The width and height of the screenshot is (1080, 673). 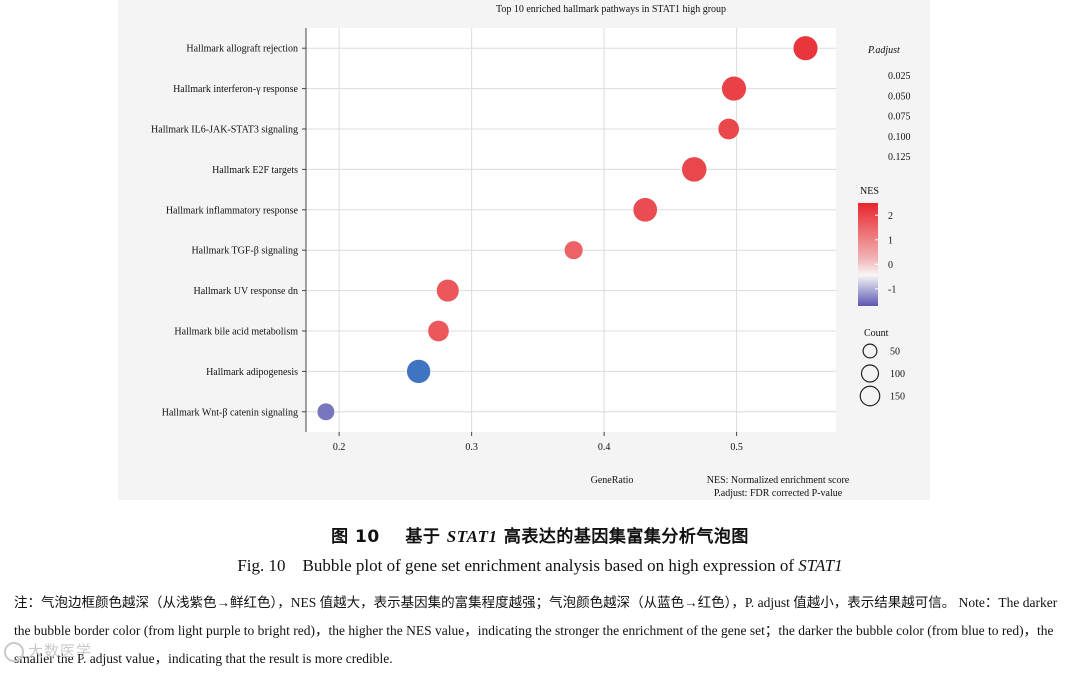 What do you see at coordinates (895, 352) in the screenshot?
I see `legend-count-label: 50` at bounding box center [895, 352].